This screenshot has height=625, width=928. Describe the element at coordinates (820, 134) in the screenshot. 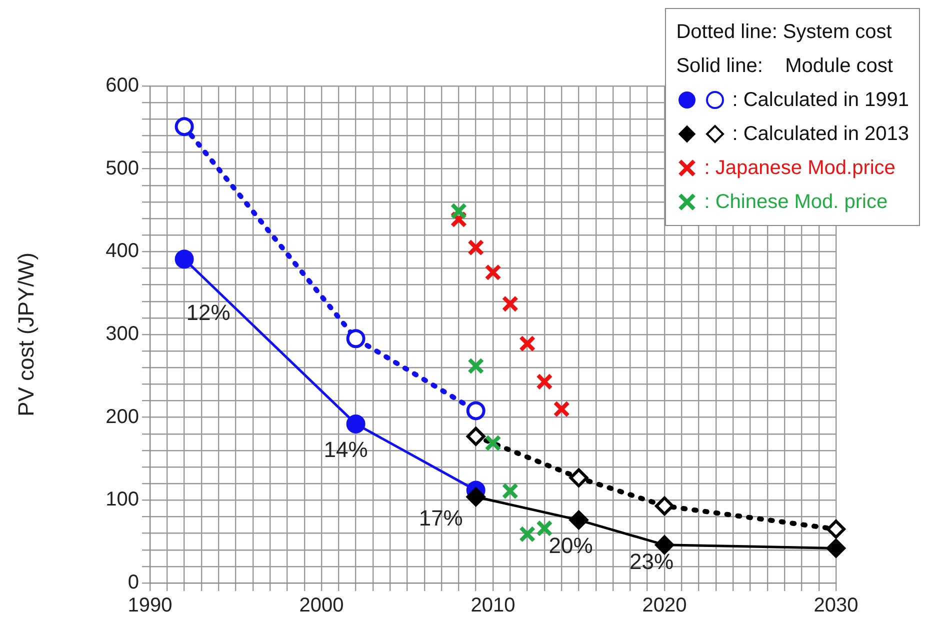

I see `legend-label: : Calculated in 2013` at that location.